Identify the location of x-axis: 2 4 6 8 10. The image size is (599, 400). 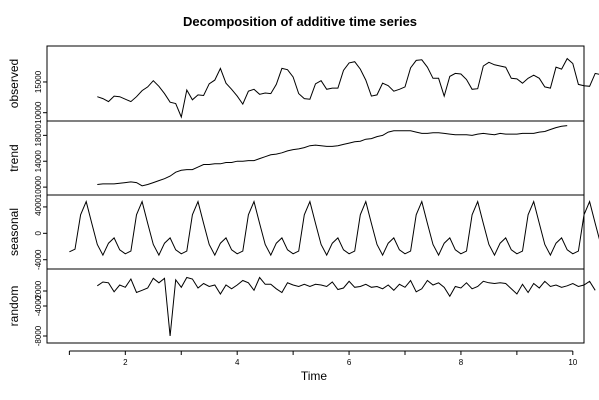
(323, 358).